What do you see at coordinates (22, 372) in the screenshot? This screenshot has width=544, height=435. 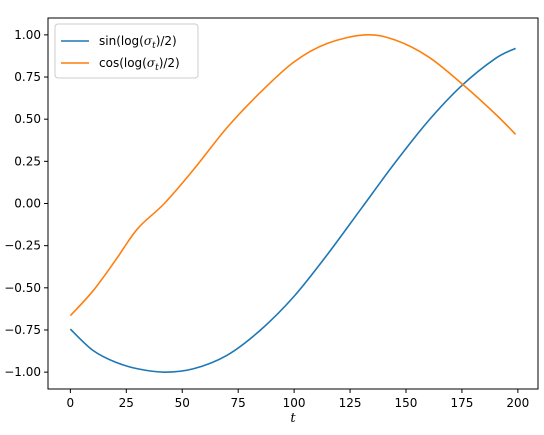 I see `y-tick-label: −1.00` at bounding box center [22, 372].